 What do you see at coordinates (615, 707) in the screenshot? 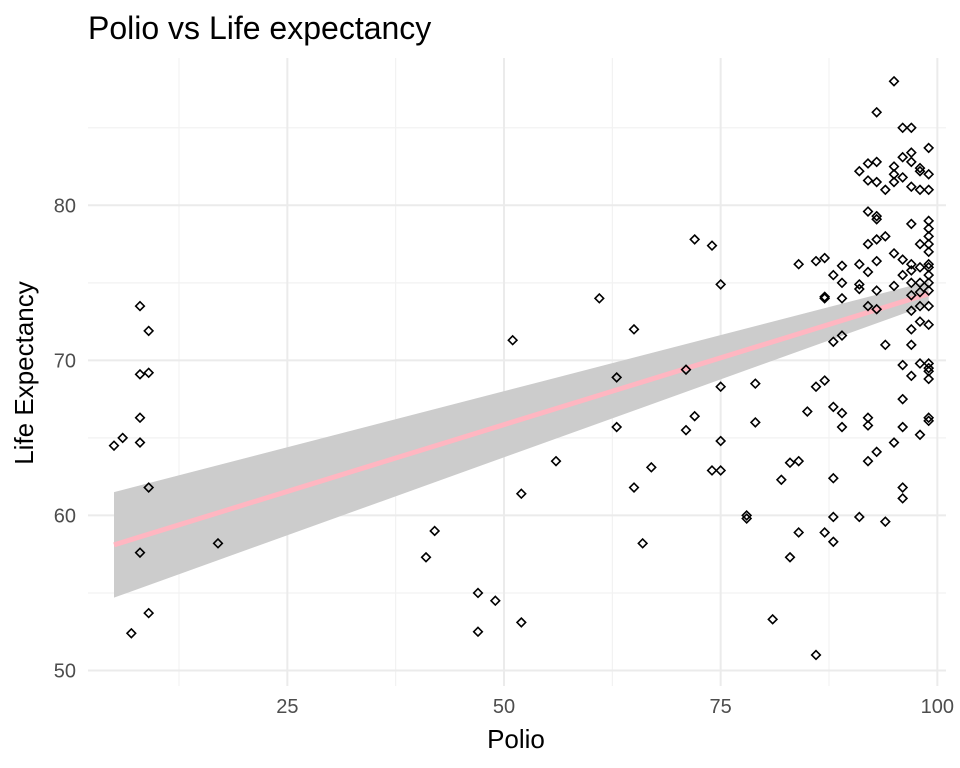
I see `x-axis-ticks: 25 50 75 100` at bounding box center [615, 707].